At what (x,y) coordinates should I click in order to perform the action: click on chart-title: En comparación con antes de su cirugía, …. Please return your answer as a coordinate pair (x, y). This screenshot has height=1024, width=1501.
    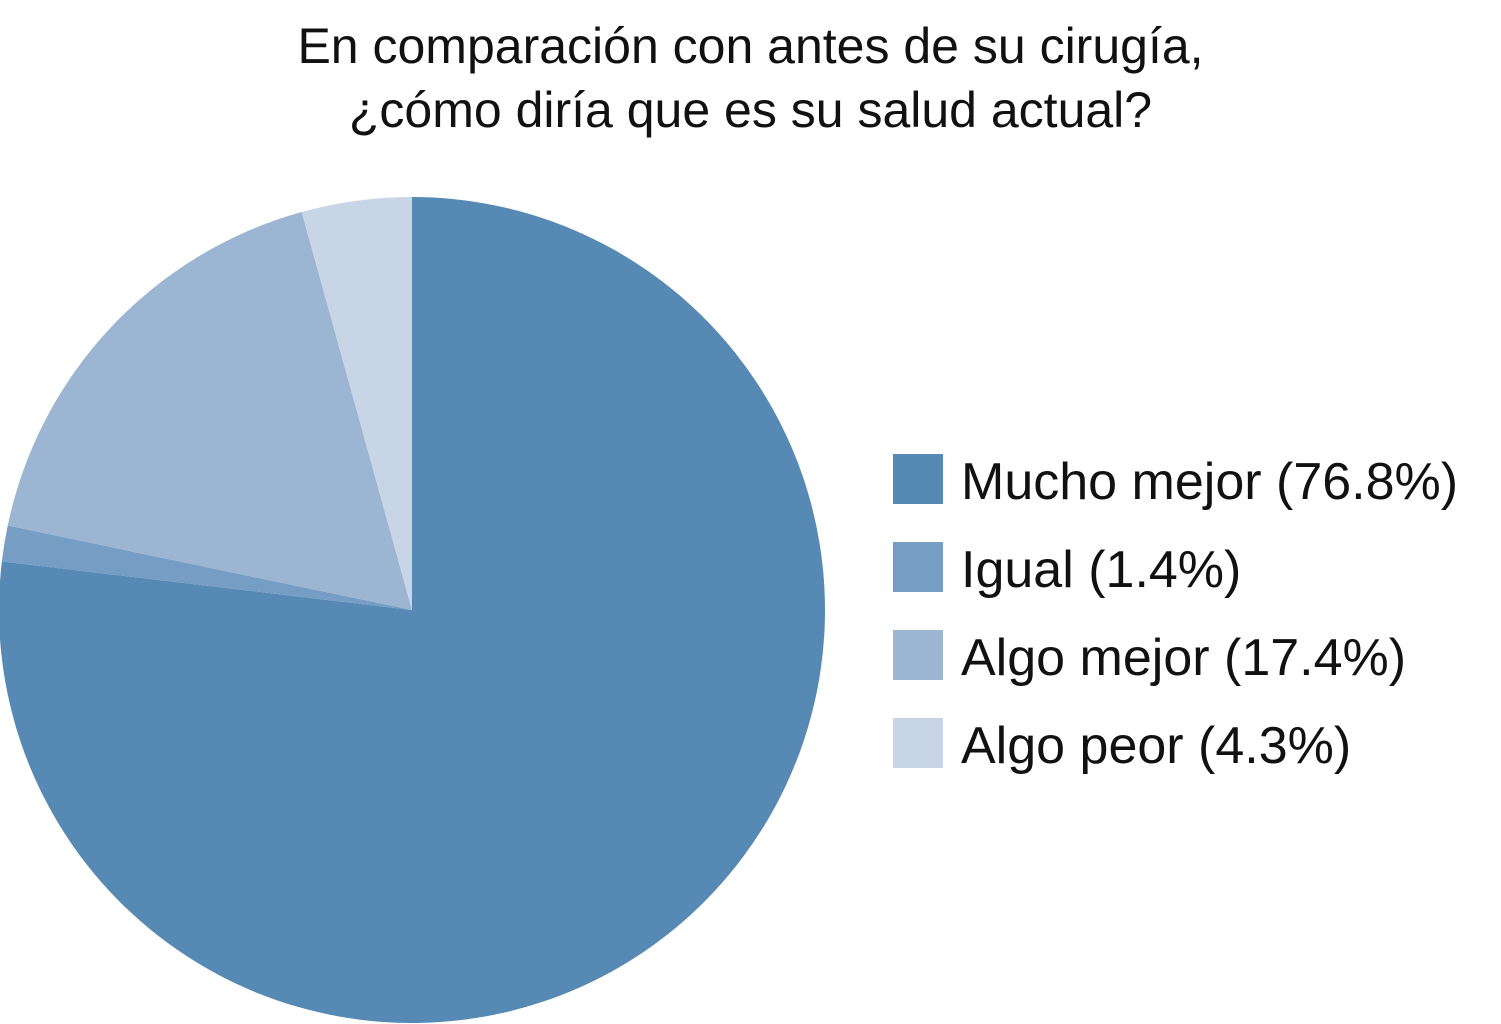
    Looking at the image, I should click on (750, 78).